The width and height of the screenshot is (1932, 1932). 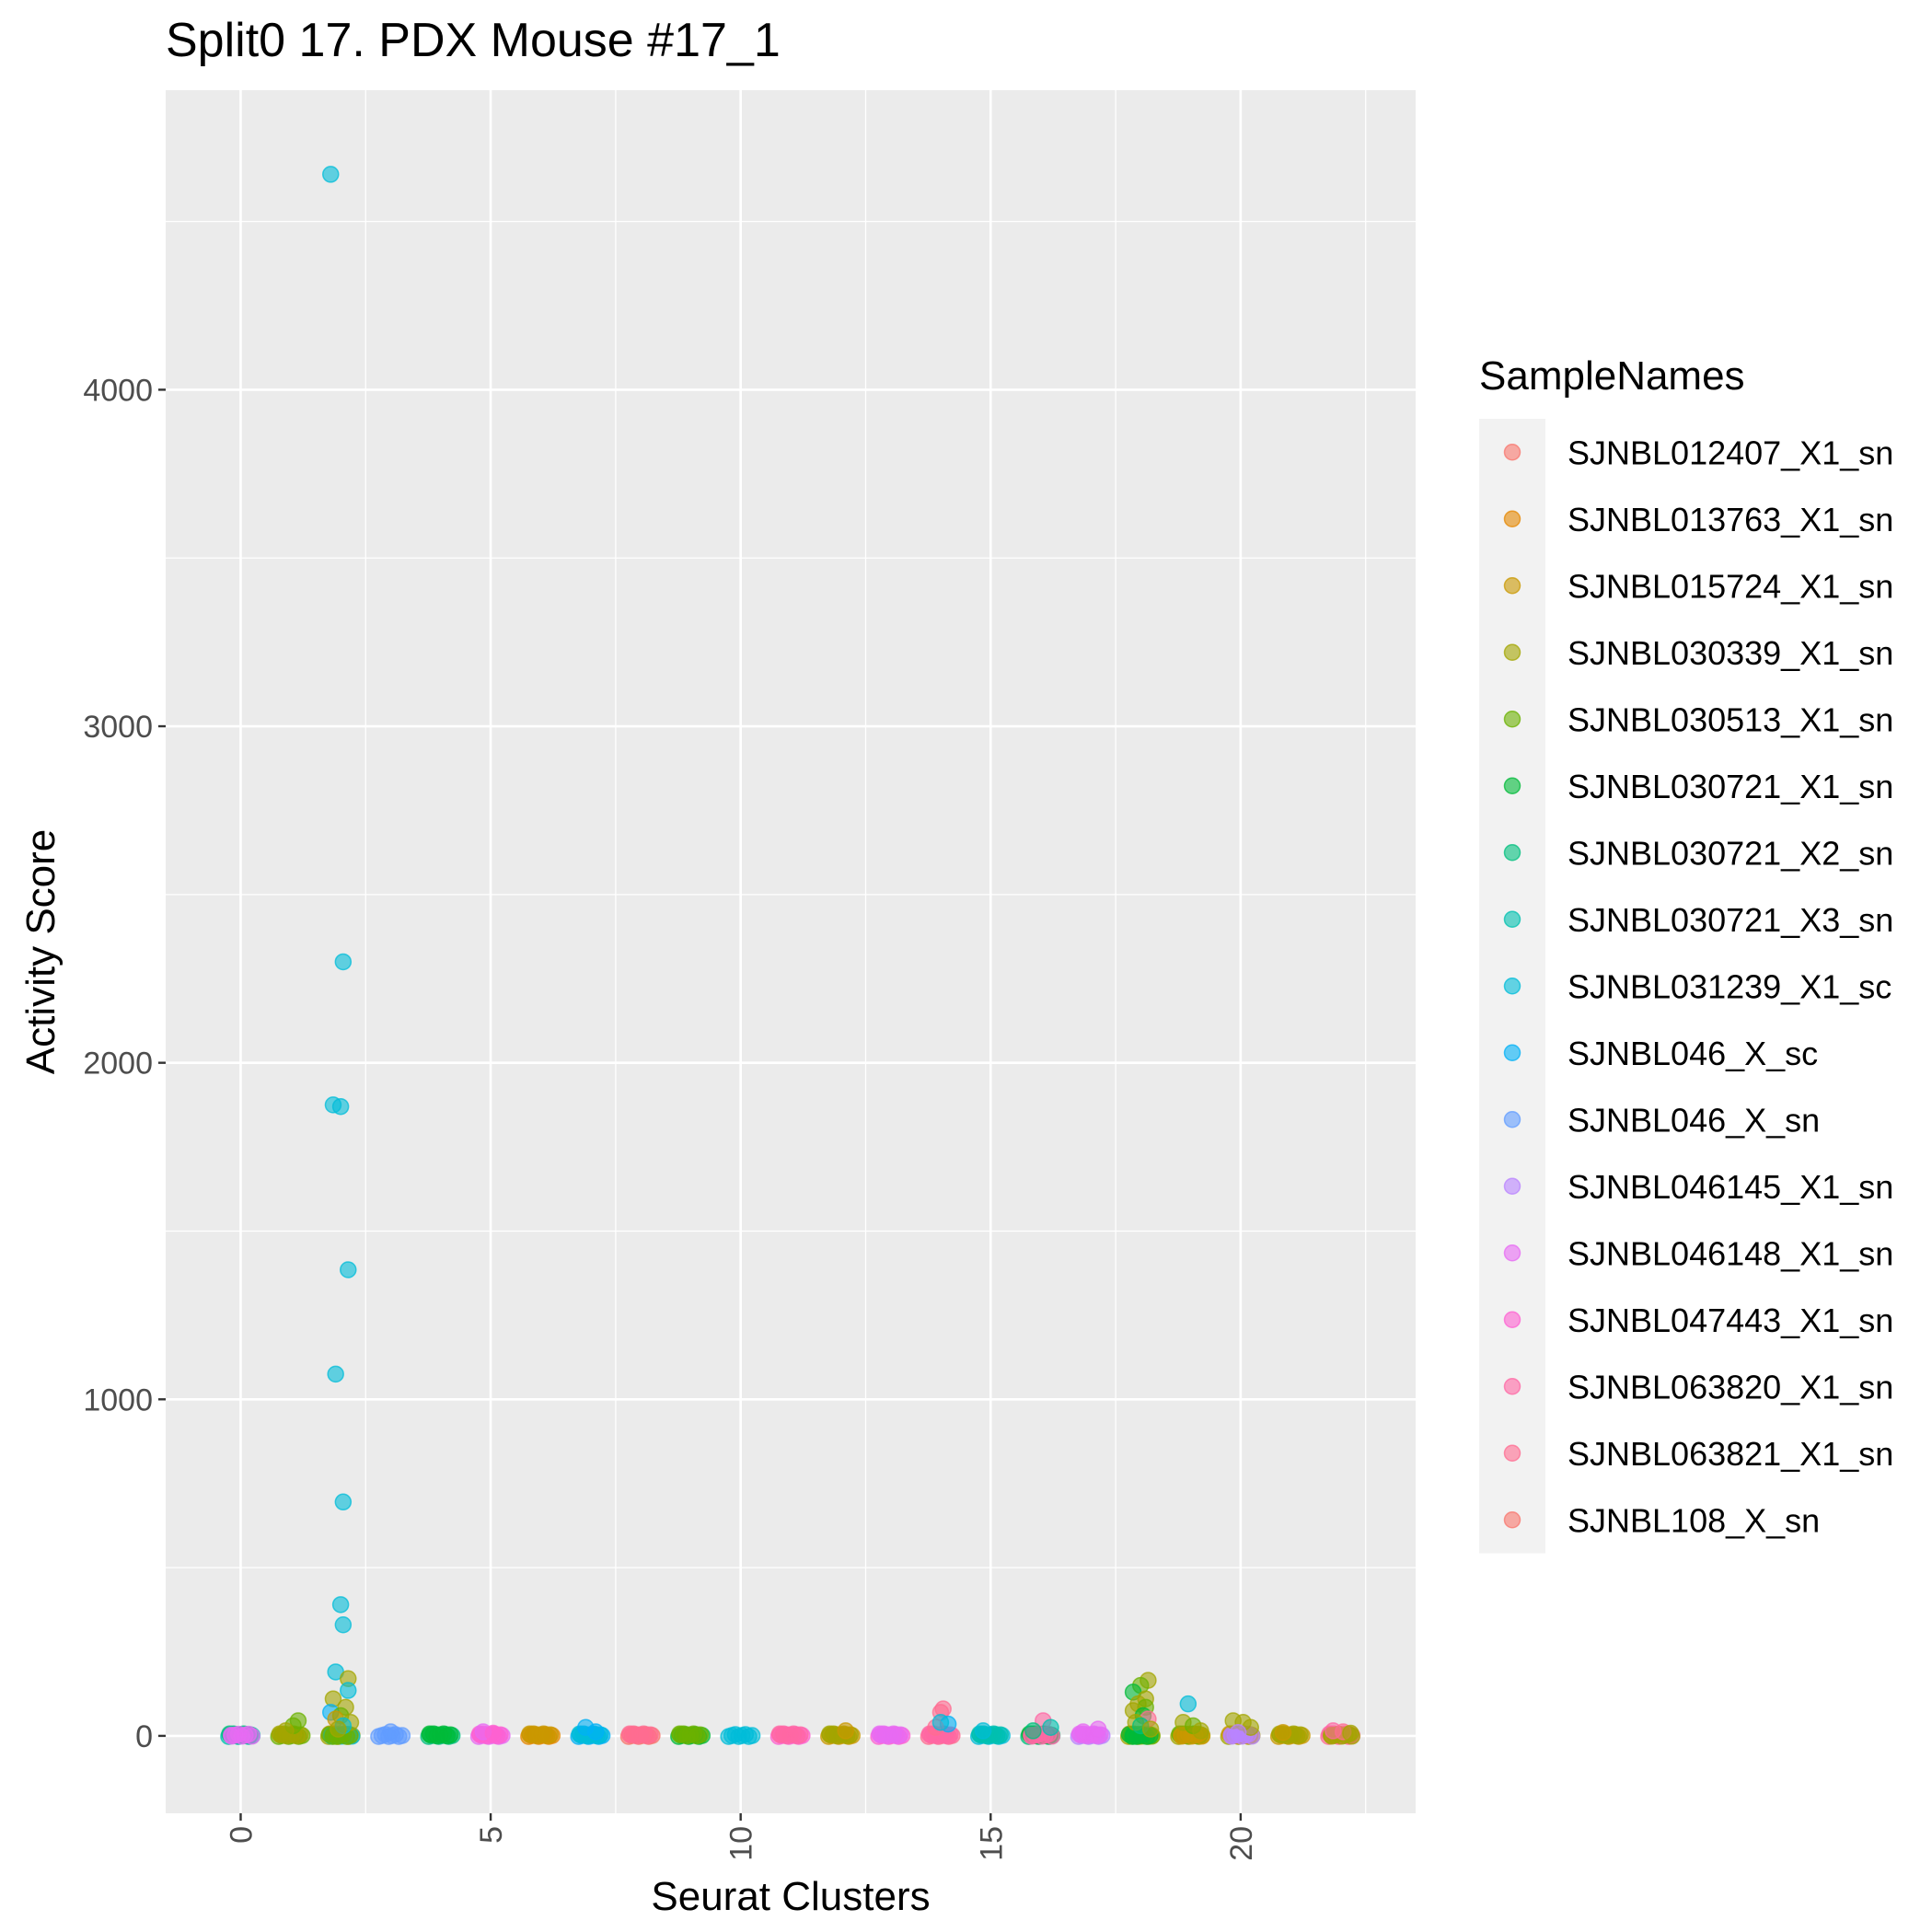 I want to click on legend-label: SJNBL046145_X1_sn, so click(x=1731, y=1187).